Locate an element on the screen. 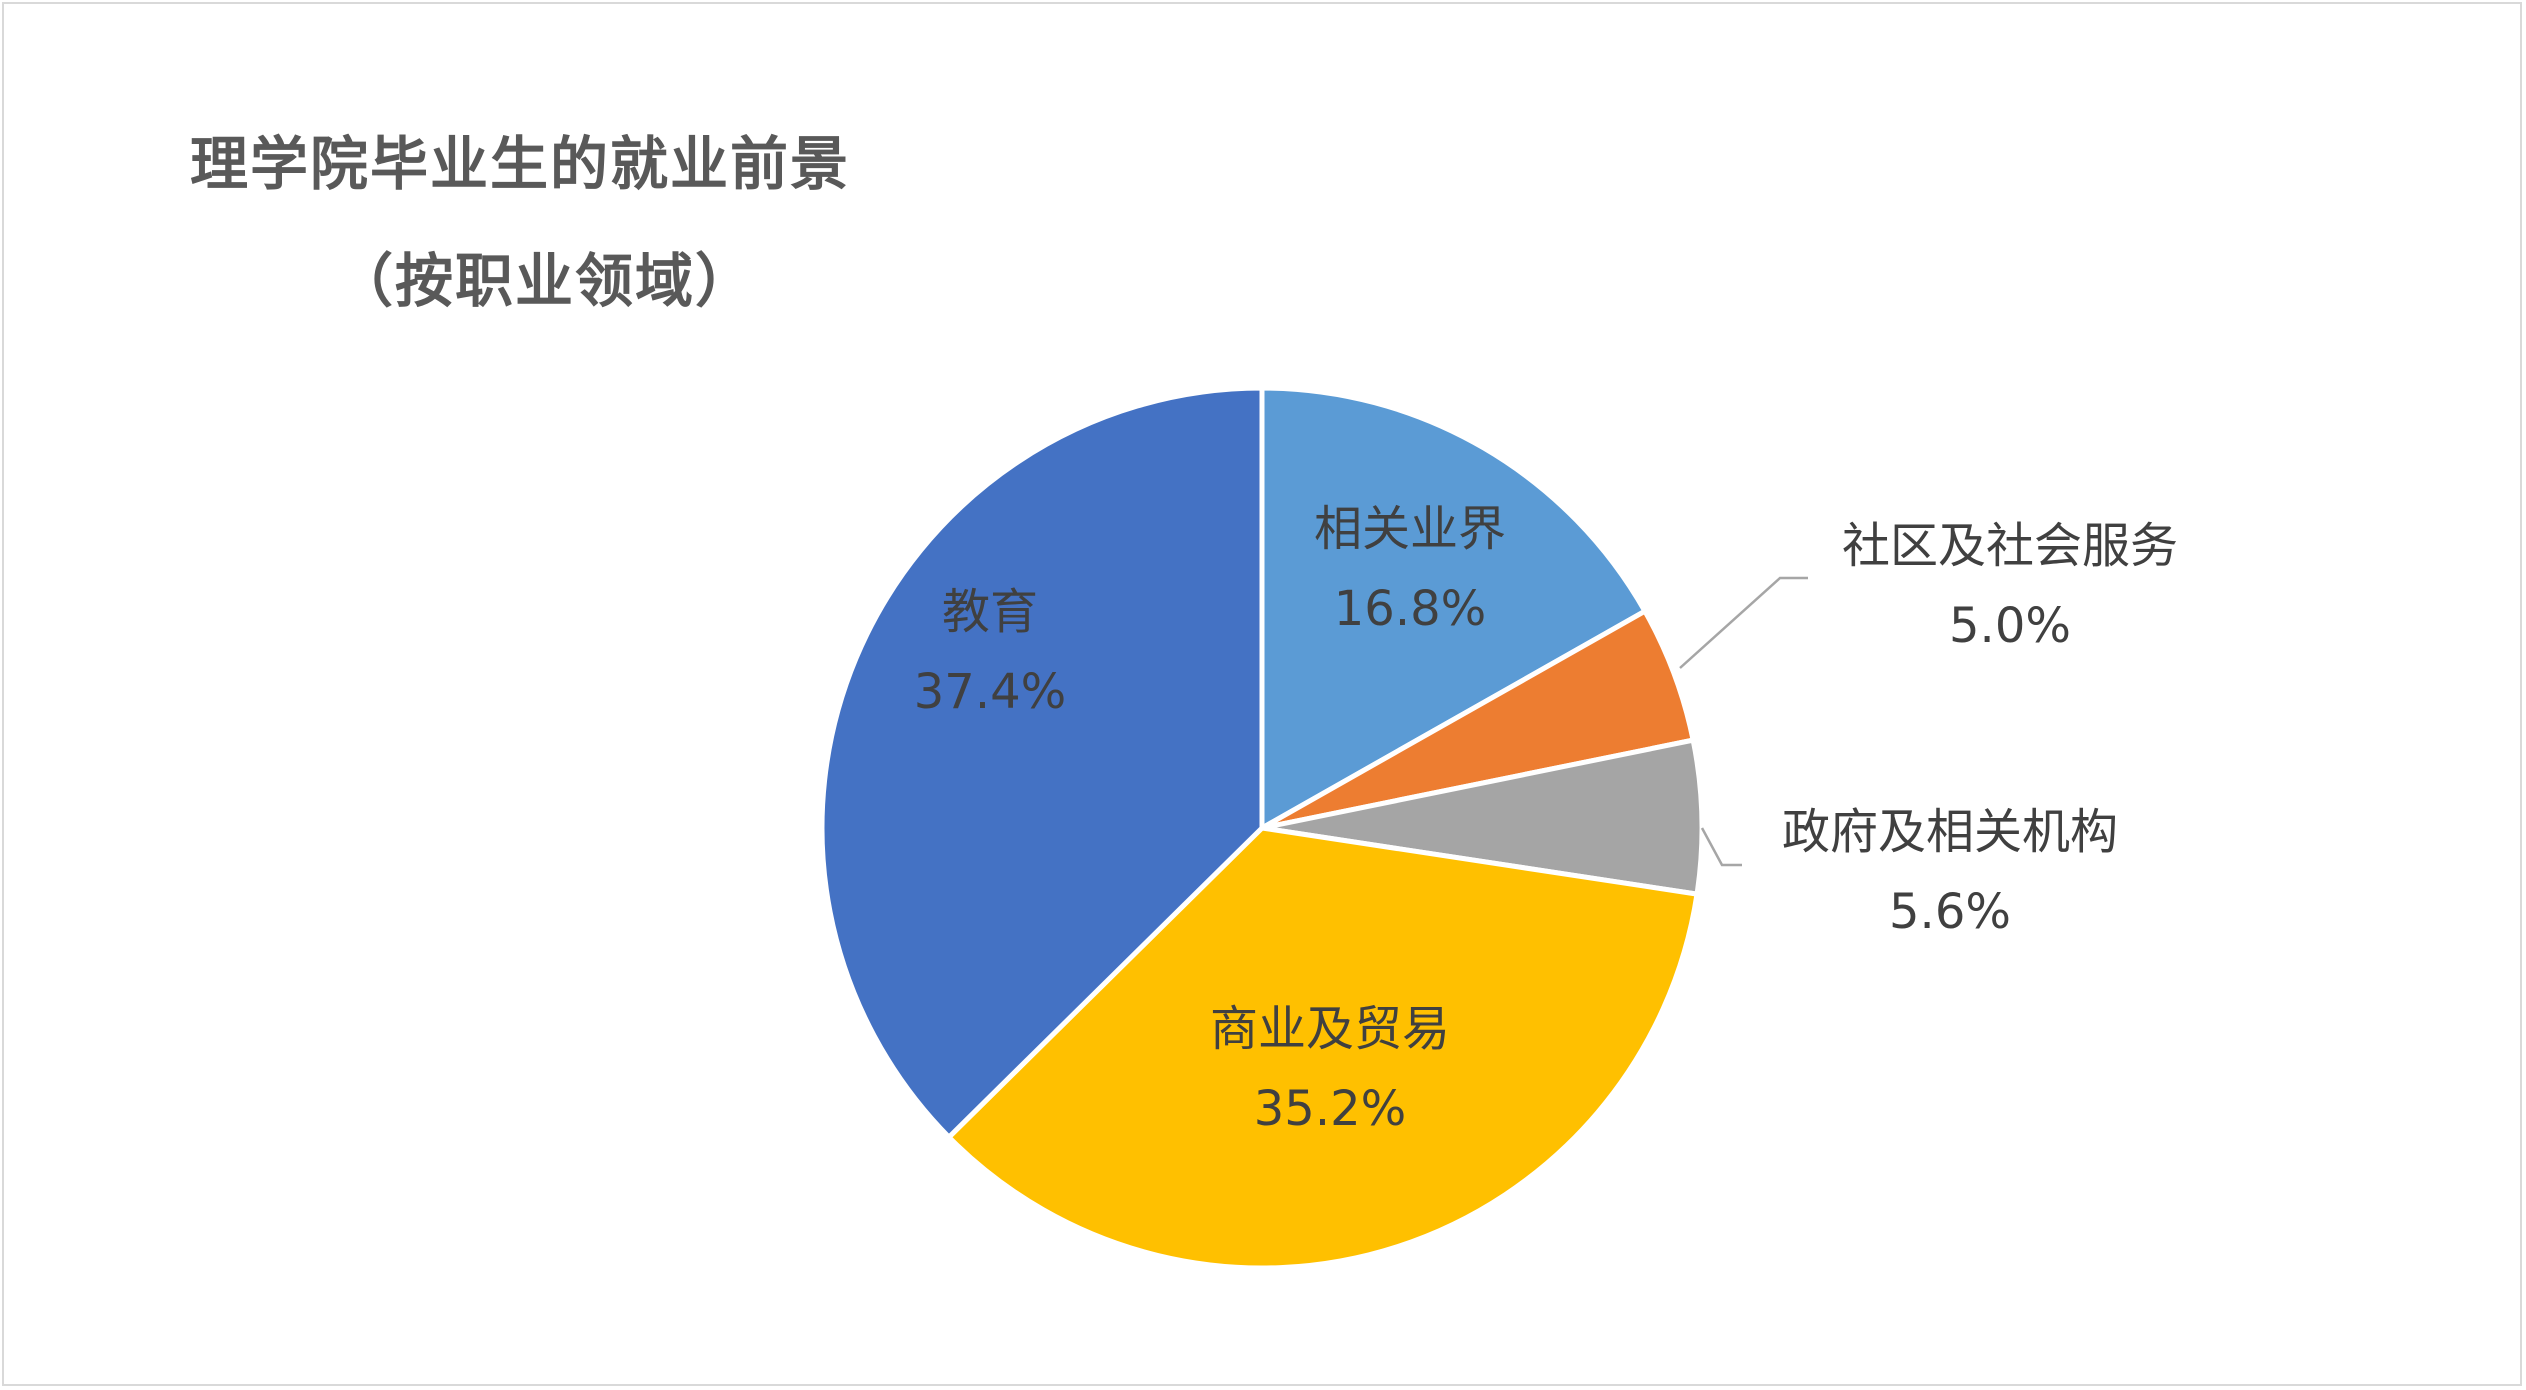  slice-percent-2: 5.6% is located at coordinates (1950, 912).